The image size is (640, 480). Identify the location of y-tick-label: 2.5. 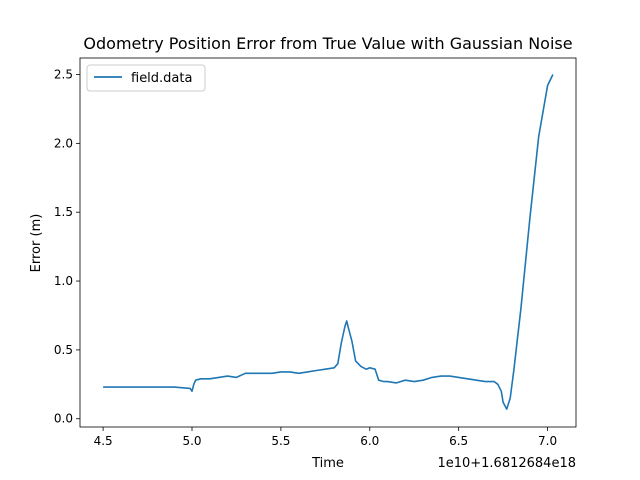
(63, 75).